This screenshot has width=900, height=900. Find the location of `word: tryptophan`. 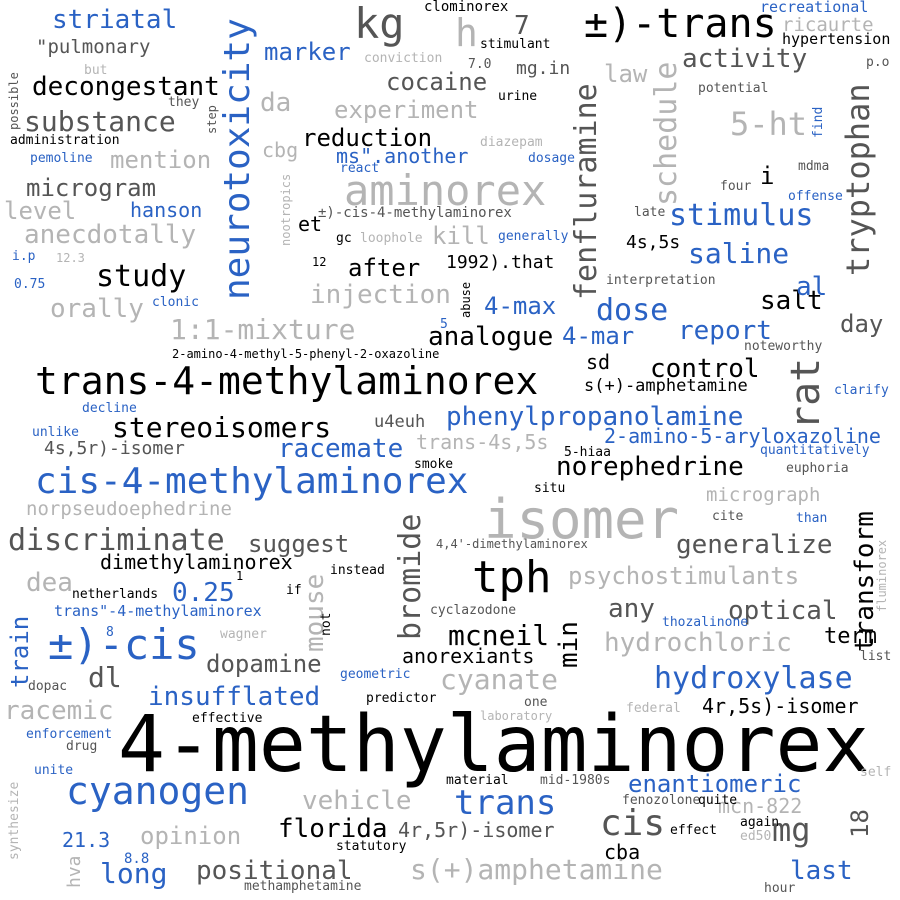

word: tryptophan is located at coordinates (858, 179).